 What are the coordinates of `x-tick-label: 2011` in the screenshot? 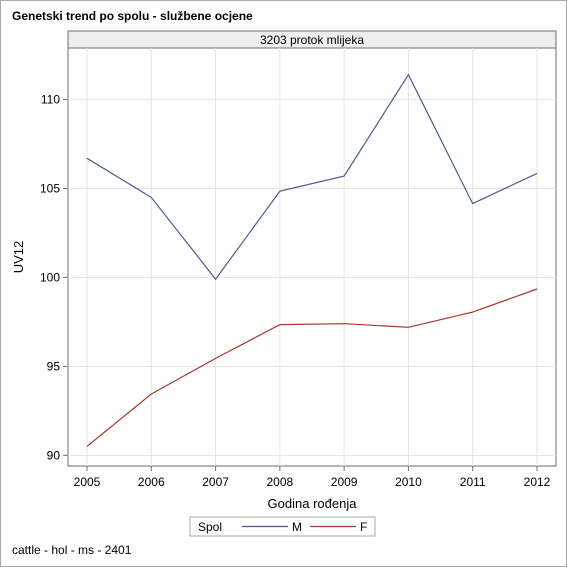 It's located at (473, 482).